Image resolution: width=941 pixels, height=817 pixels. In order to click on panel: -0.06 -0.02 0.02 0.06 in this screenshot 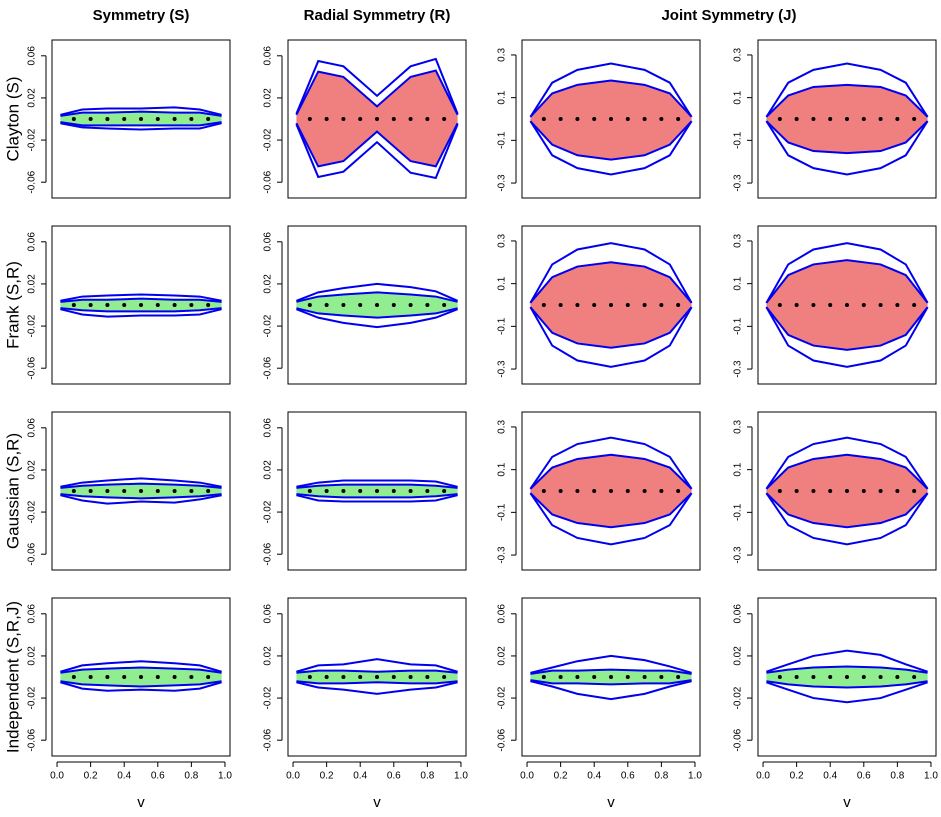, I will do `click(365, 491)`.